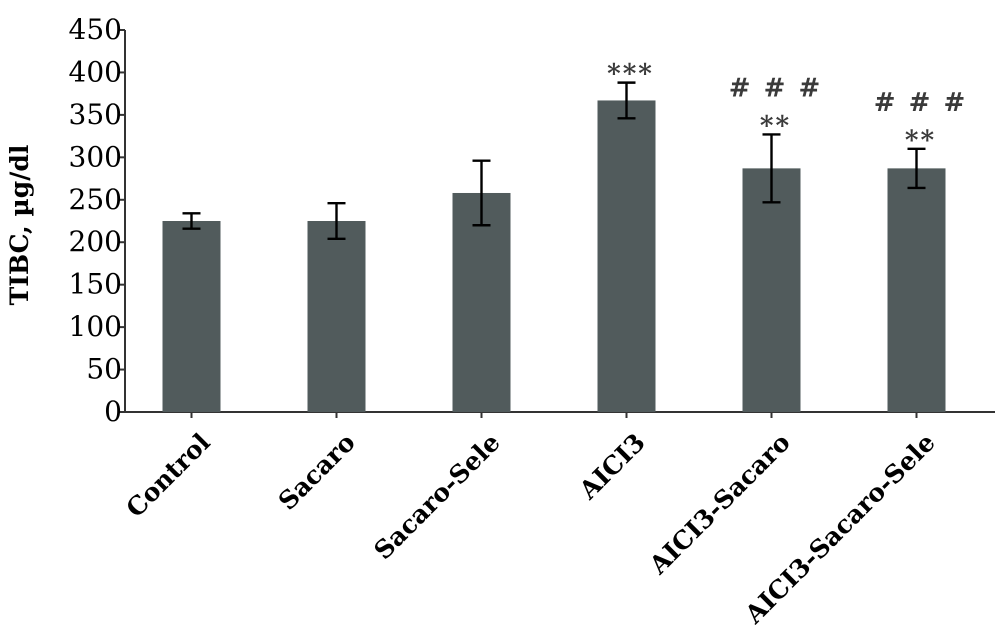 The image size is (1000, 628). Describe the element at coordinates (95, 71) in the screenshot. I see `y-tick-label: 400` at that location.